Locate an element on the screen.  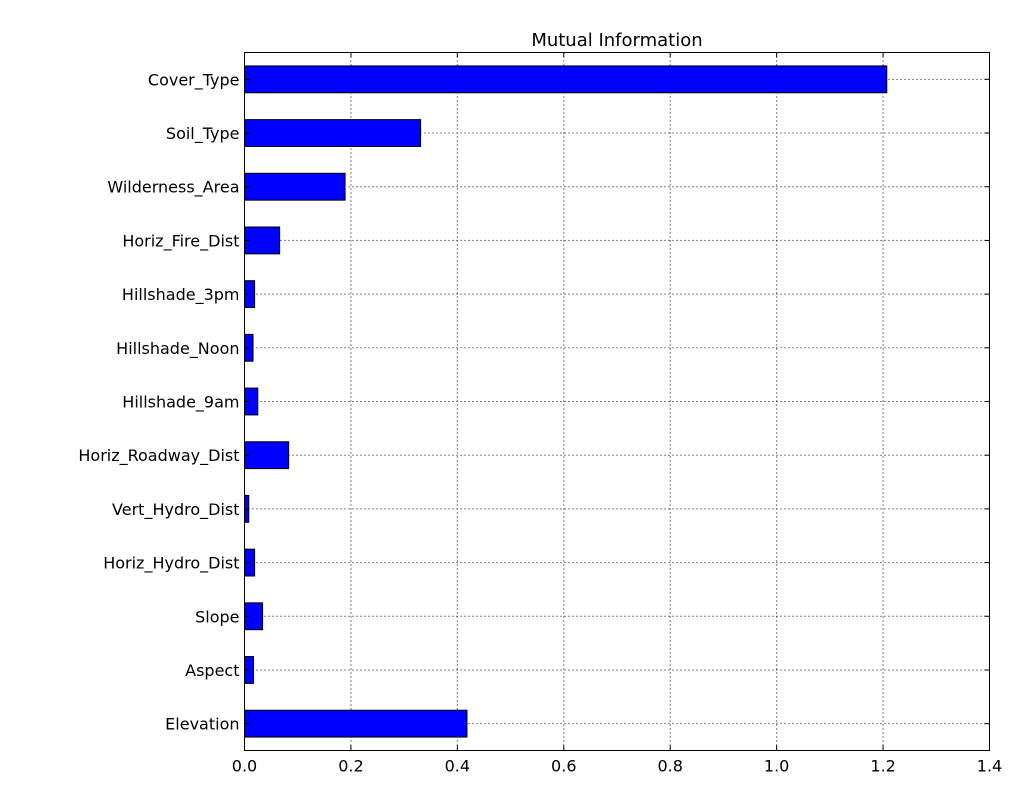
x-tick-label: 1.2 is located at coordinates (882, 766).